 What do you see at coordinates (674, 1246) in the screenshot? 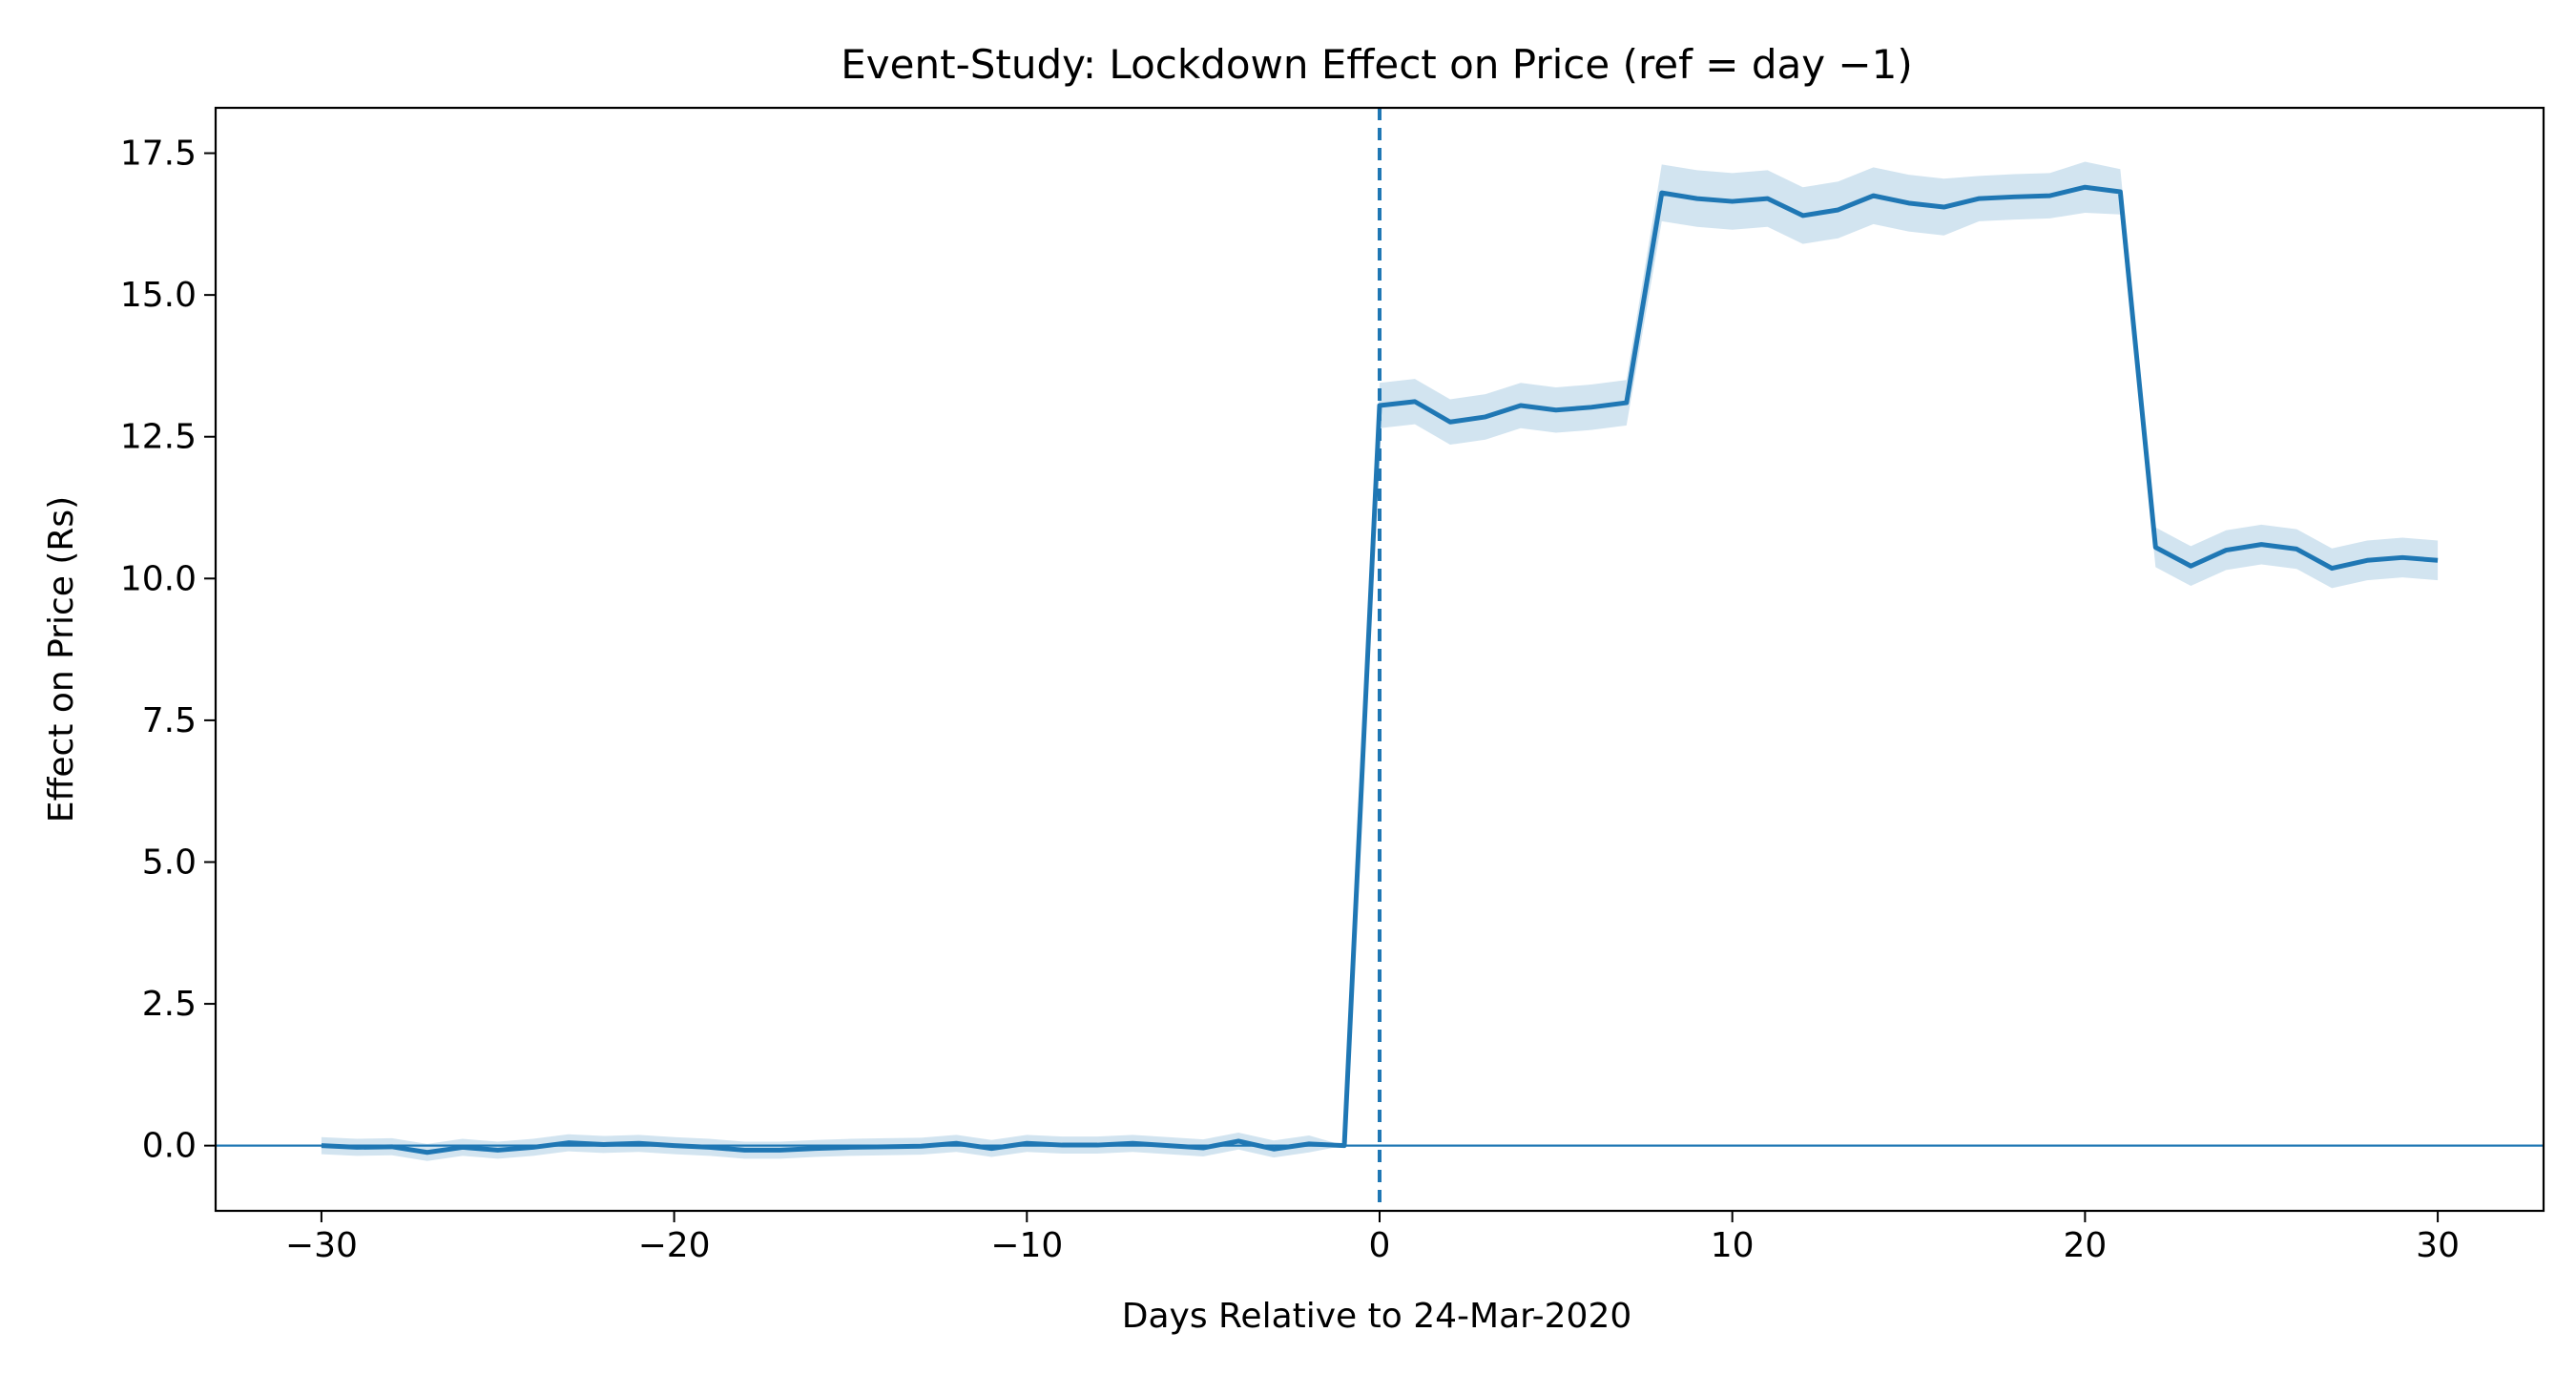
I see `x-tick-label: −20` at bounding box center [674, 1246].